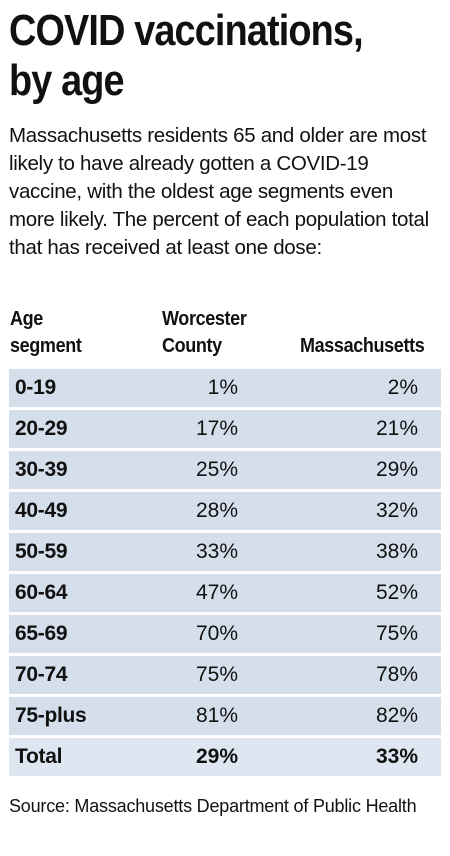  What do you see at coordinates (186, 30) in the screenshot?
I see `title-line-1: COVID vaccinations,` at bounding box center [186, 30].